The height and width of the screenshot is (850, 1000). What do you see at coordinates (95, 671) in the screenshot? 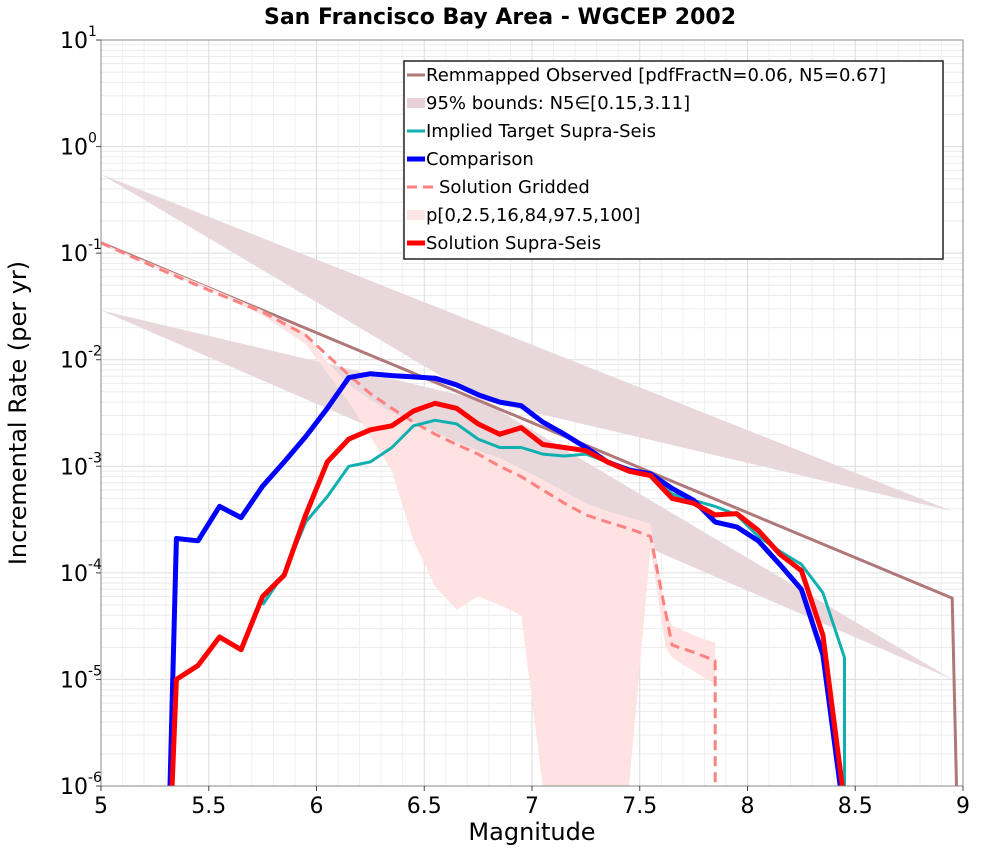
I see `y-tick-exponent: -5` at bounding box center [95, 671].